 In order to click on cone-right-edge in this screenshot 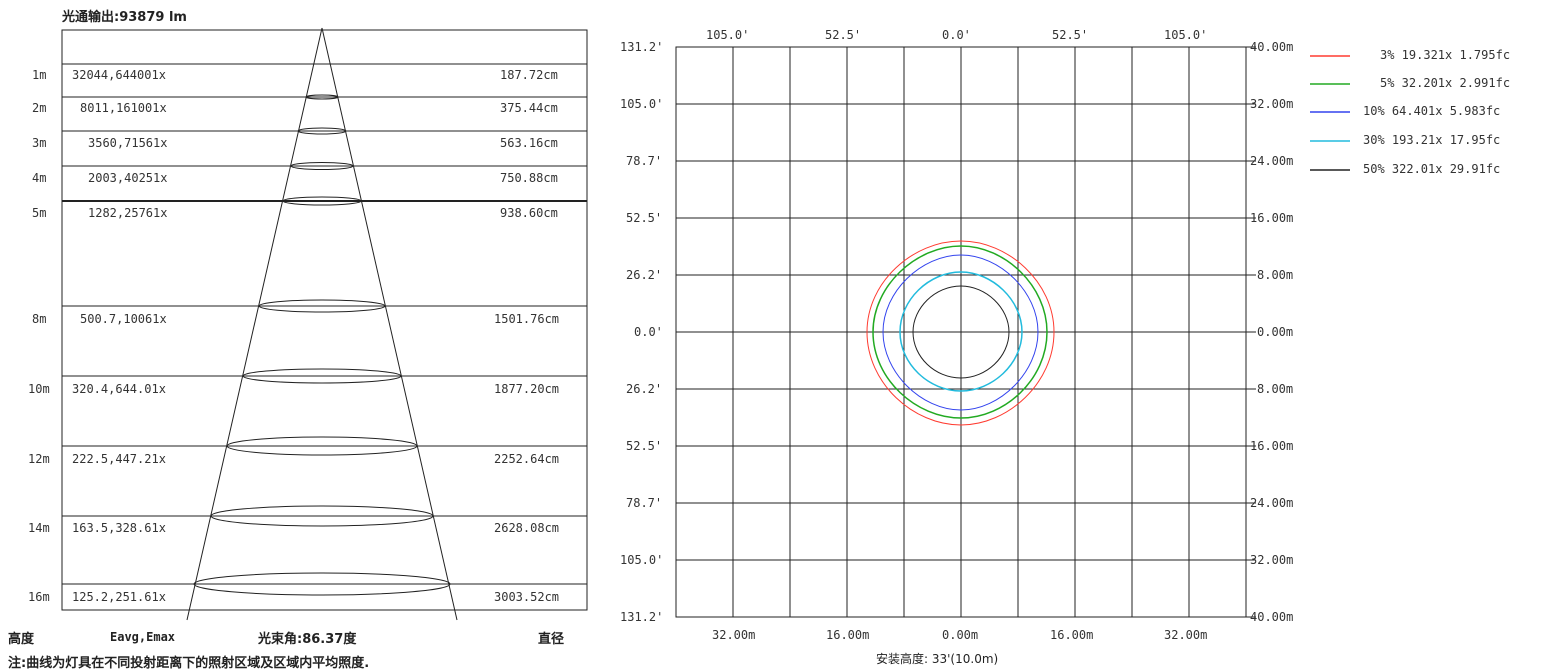, I will do `click(389, 324)`.